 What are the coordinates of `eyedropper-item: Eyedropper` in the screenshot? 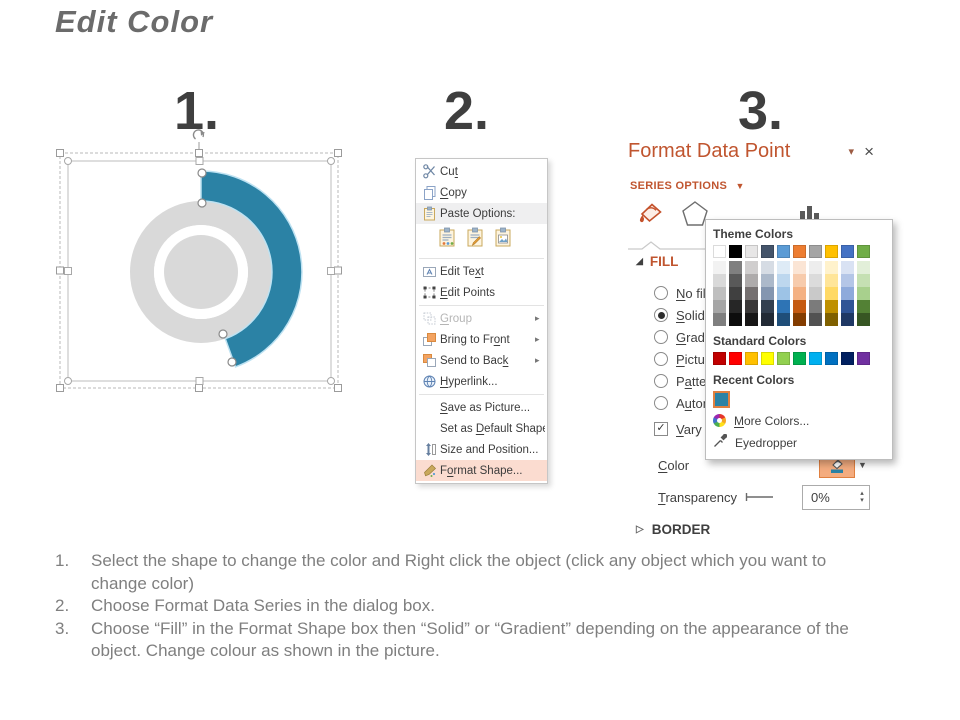 It's located at (799, 442).